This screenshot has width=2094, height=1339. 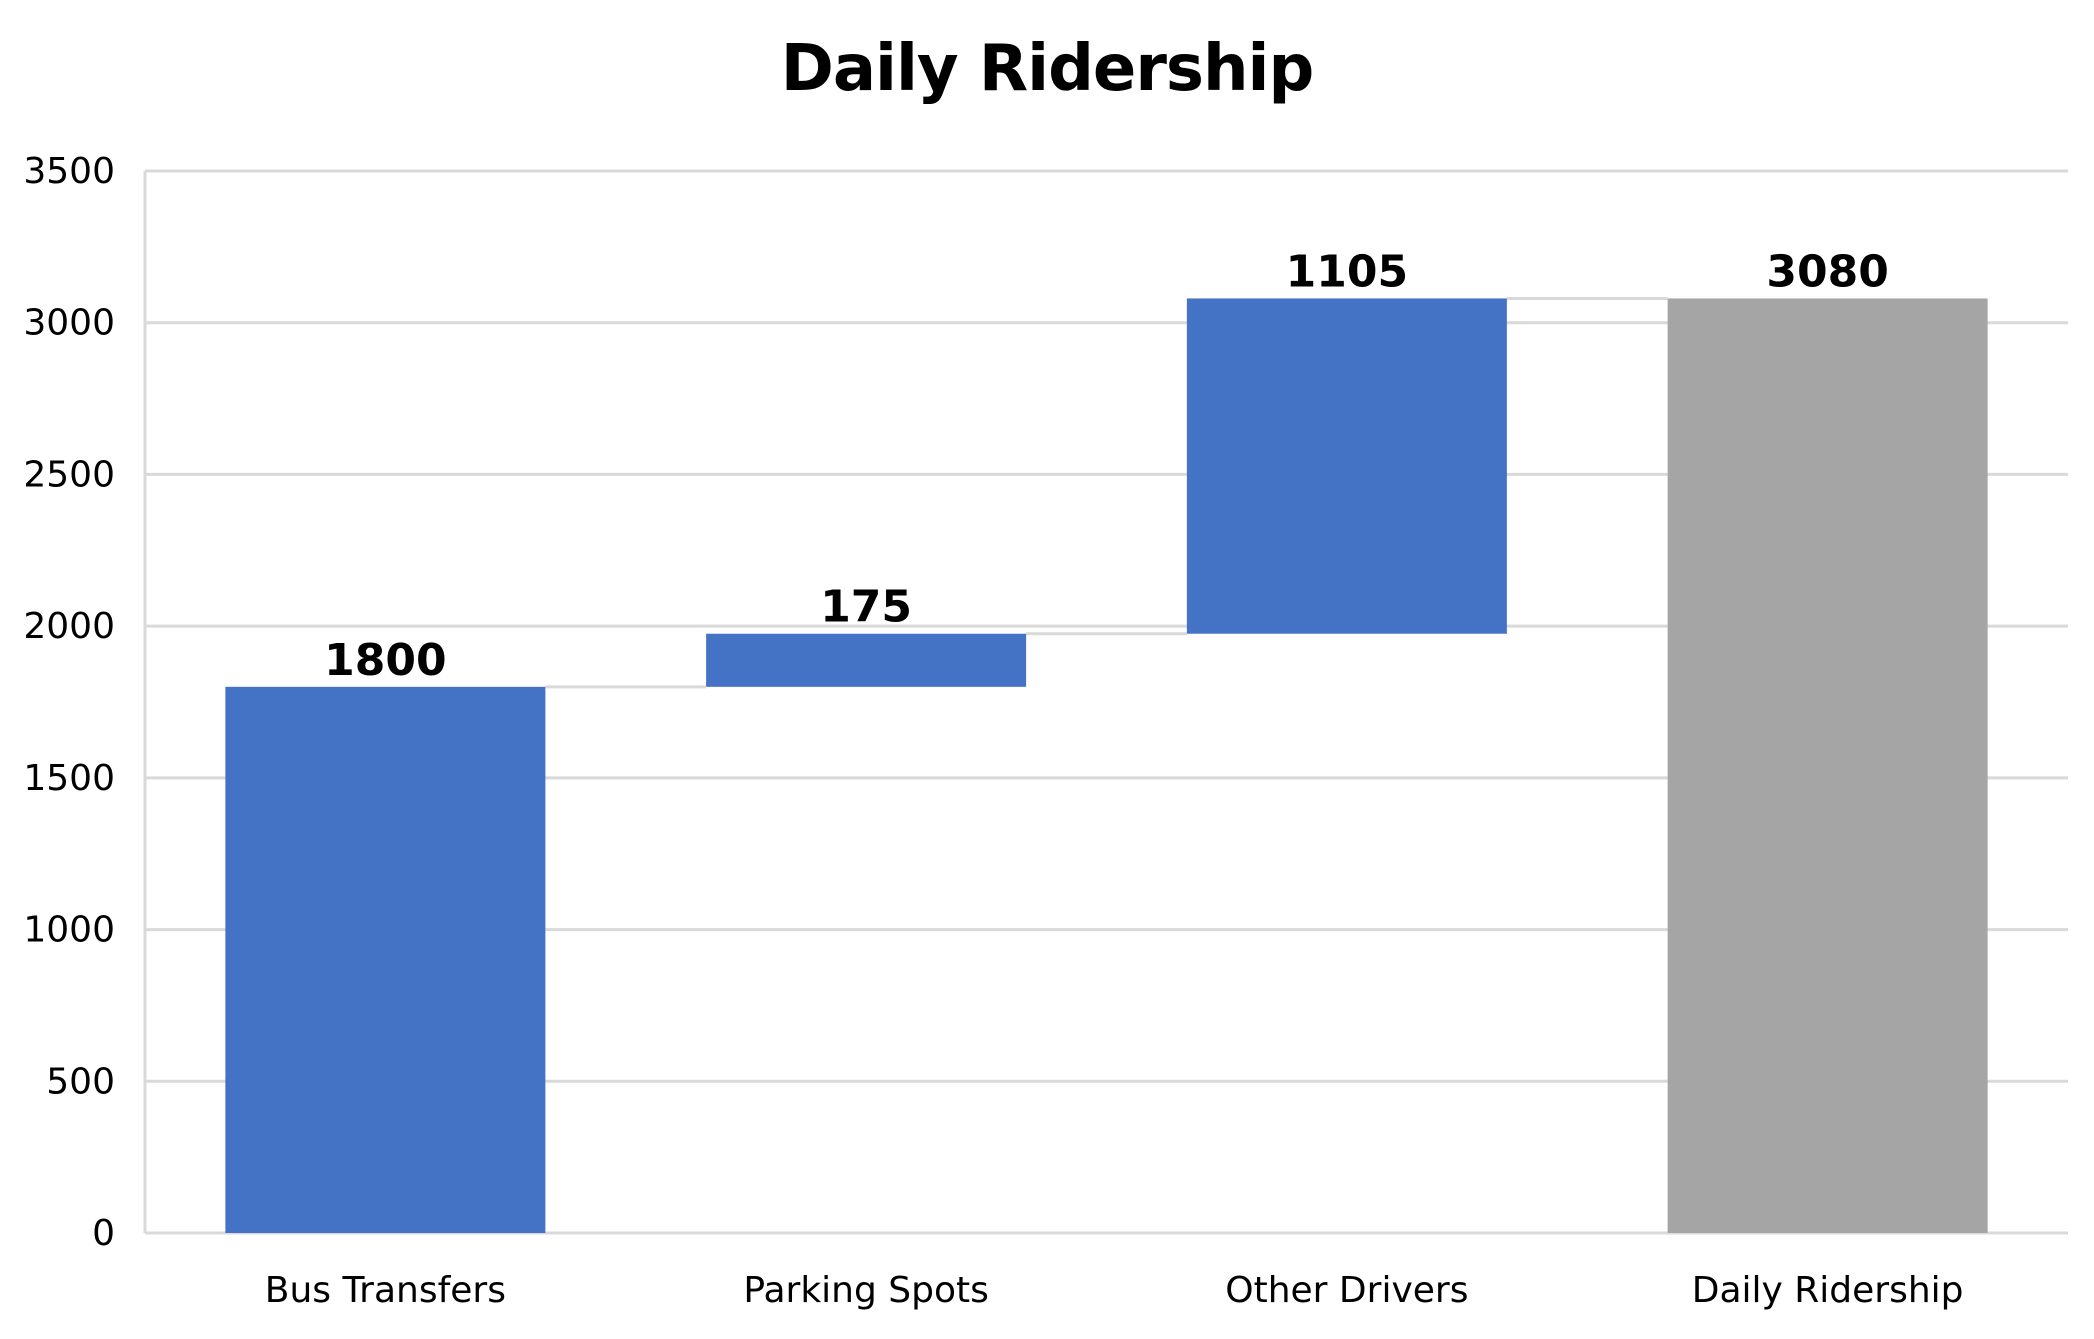 What do you see at coordinates (866, 660) in the screenshot?
I see `bar-parking-spots` at bounding box center [866, 660].